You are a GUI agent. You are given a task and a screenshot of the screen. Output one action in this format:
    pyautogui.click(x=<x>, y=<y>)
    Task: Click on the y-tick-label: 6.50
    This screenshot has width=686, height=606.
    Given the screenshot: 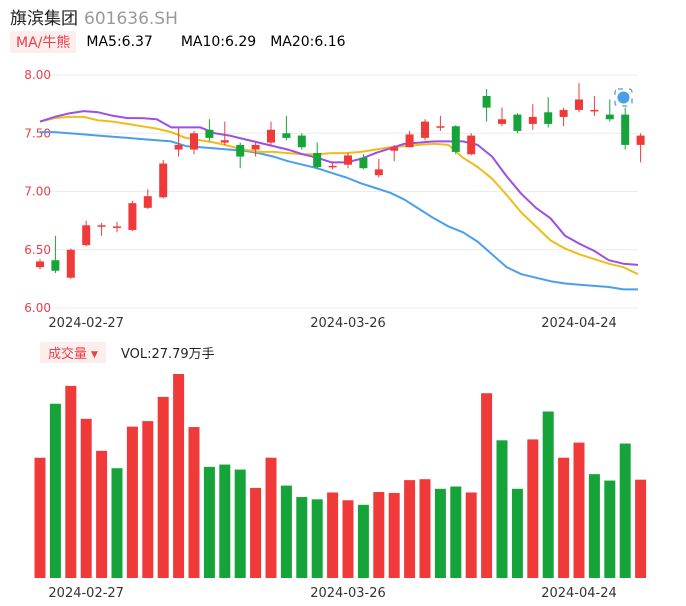 What is the action you would take?
    pyautogui.click(x=37, y=250)
    